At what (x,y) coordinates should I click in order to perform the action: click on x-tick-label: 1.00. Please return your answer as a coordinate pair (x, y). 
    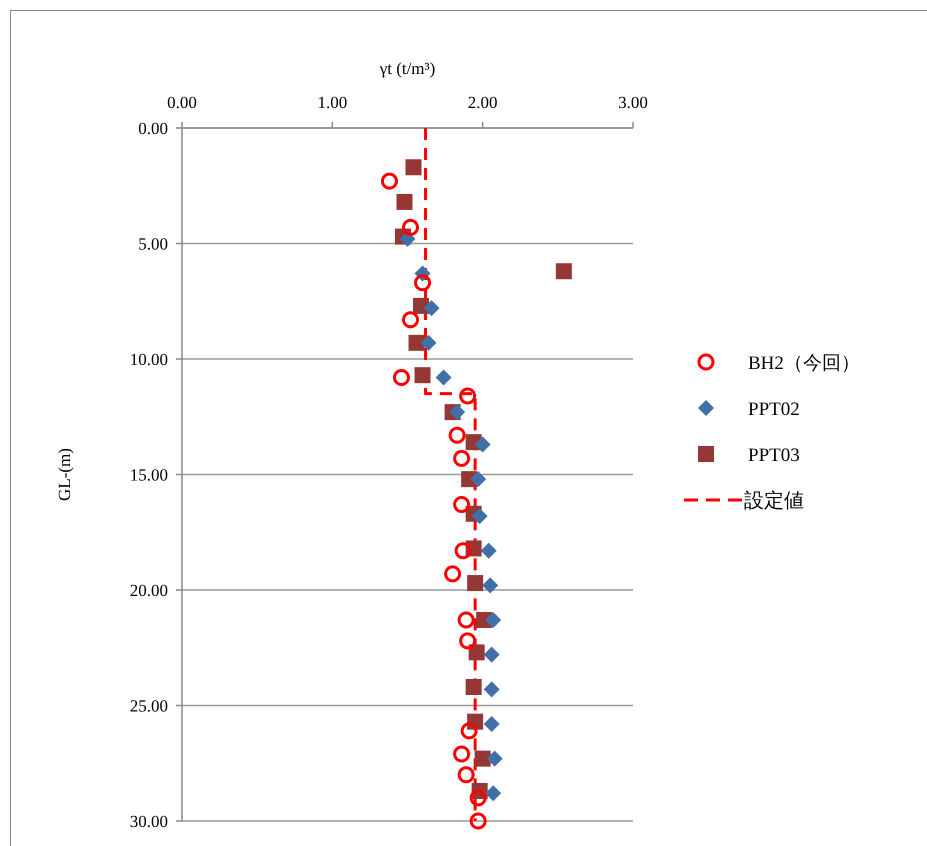
    Looking at the image, I should click on (332, 102).